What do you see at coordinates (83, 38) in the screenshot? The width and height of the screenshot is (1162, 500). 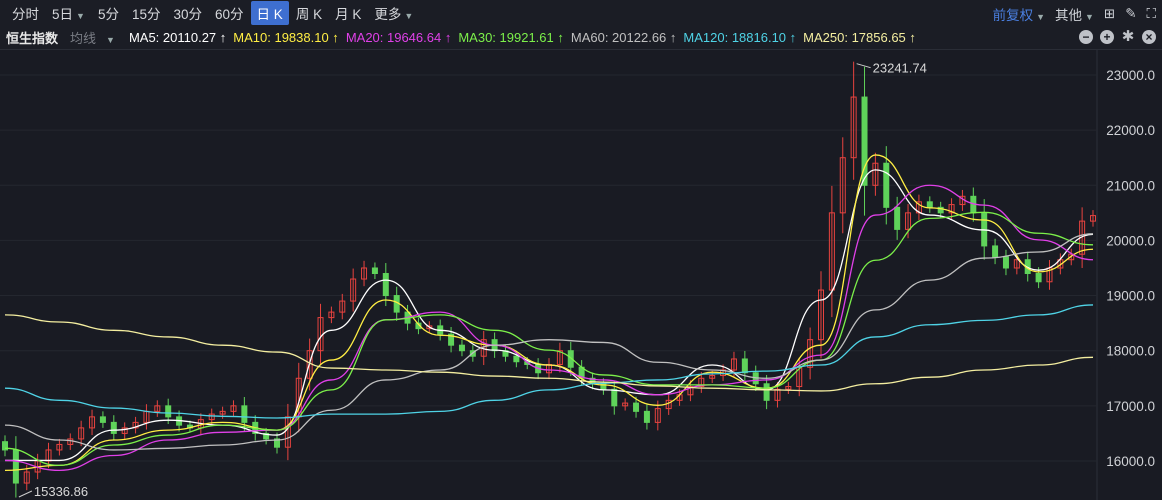 I see `ma-selector-label: 均线` at bounding box center [83, 38].